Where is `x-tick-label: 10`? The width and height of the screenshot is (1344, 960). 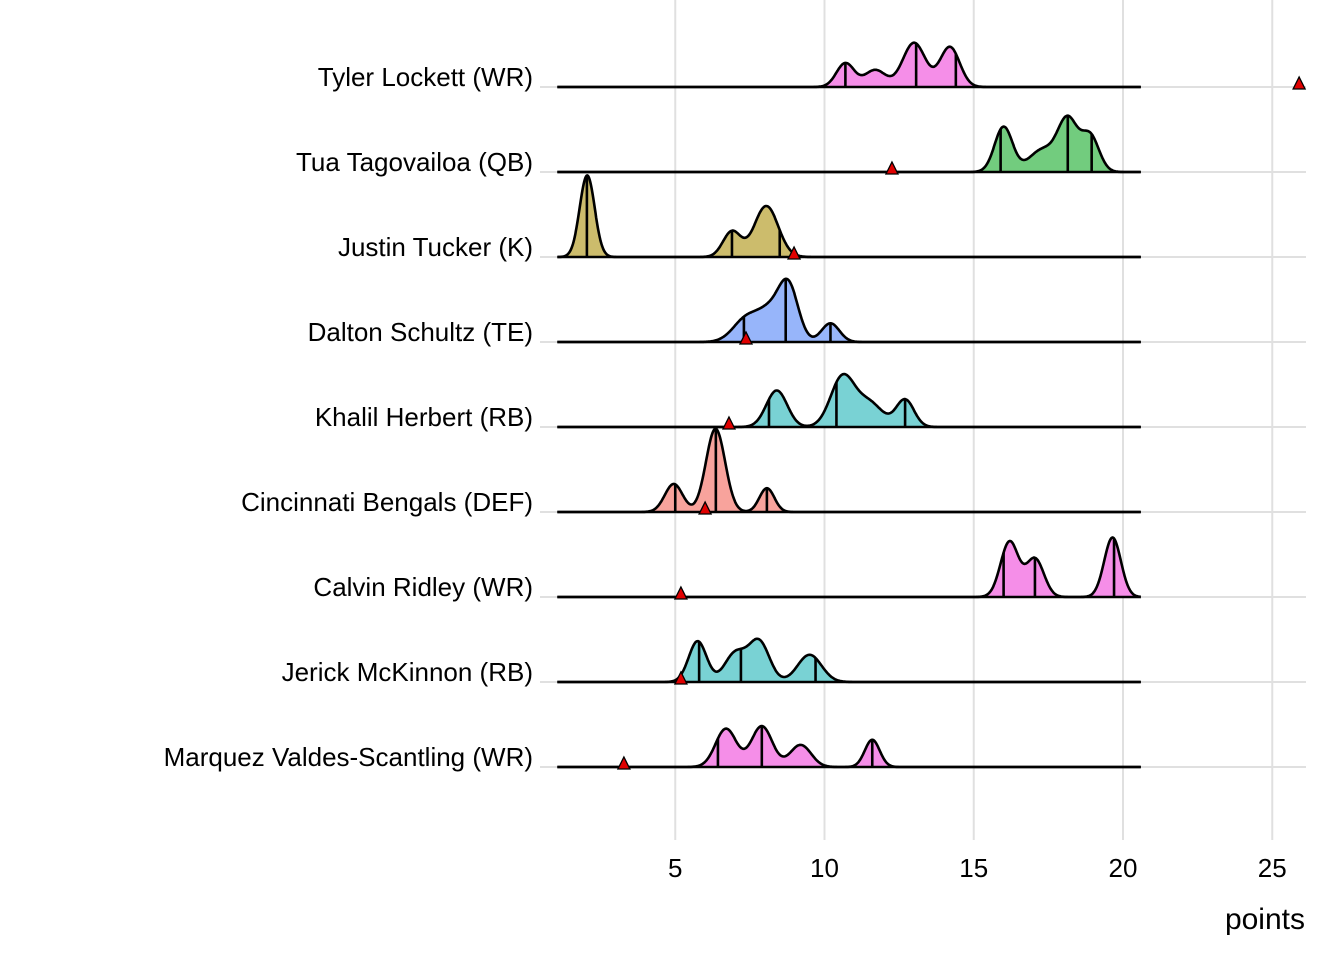 x-tick-label: 10 is located at coordinates (824, 868).